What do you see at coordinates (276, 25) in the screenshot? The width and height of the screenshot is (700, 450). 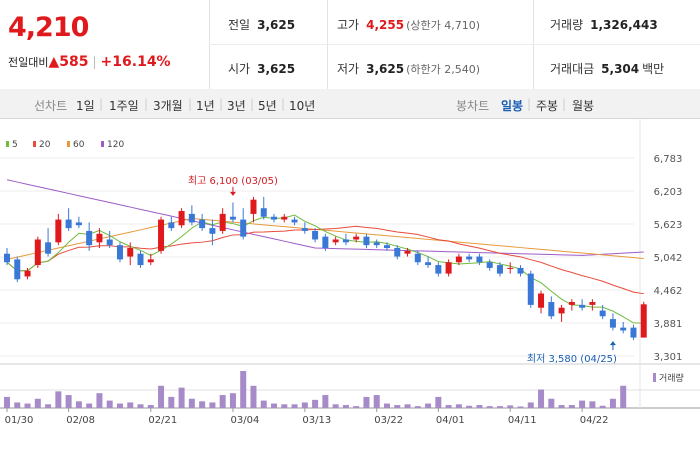 I see `prev-close-value: 3,625` at bounding box center [276, 25].